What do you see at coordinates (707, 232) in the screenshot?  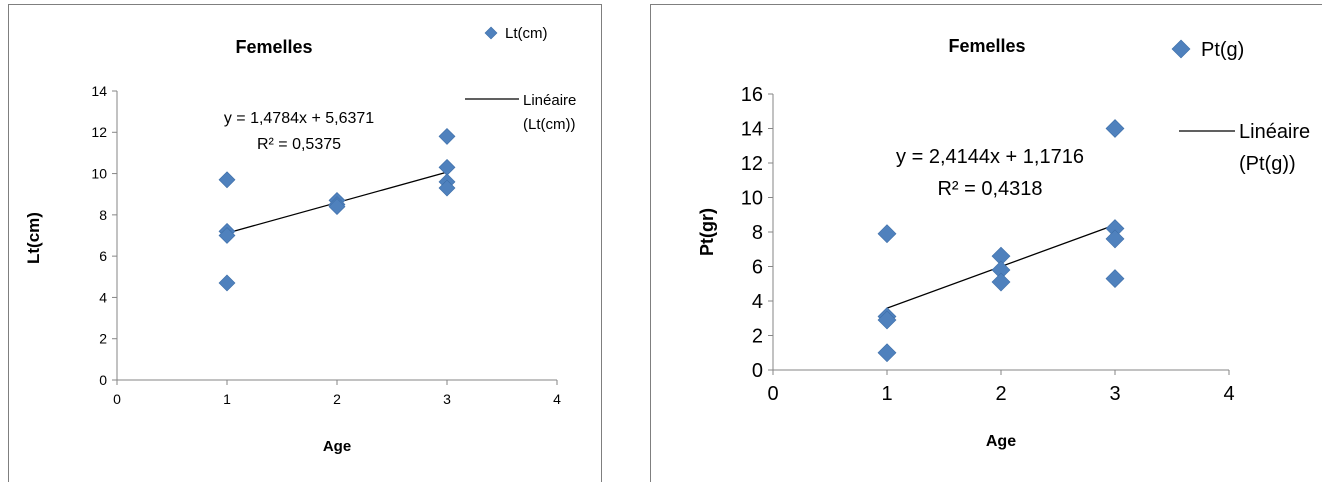 I see `y-axis-label: Pt(gr)` at bounding box center [707, 232].